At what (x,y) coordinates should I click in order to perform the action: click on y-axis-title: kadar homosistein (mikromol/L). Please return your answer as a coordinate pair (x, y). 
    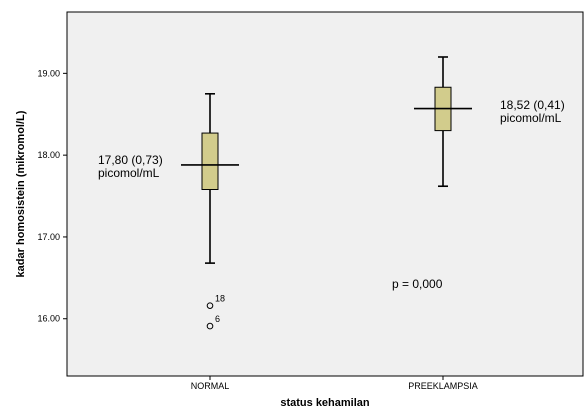
    Looking at the image, I should click on (21, 193).